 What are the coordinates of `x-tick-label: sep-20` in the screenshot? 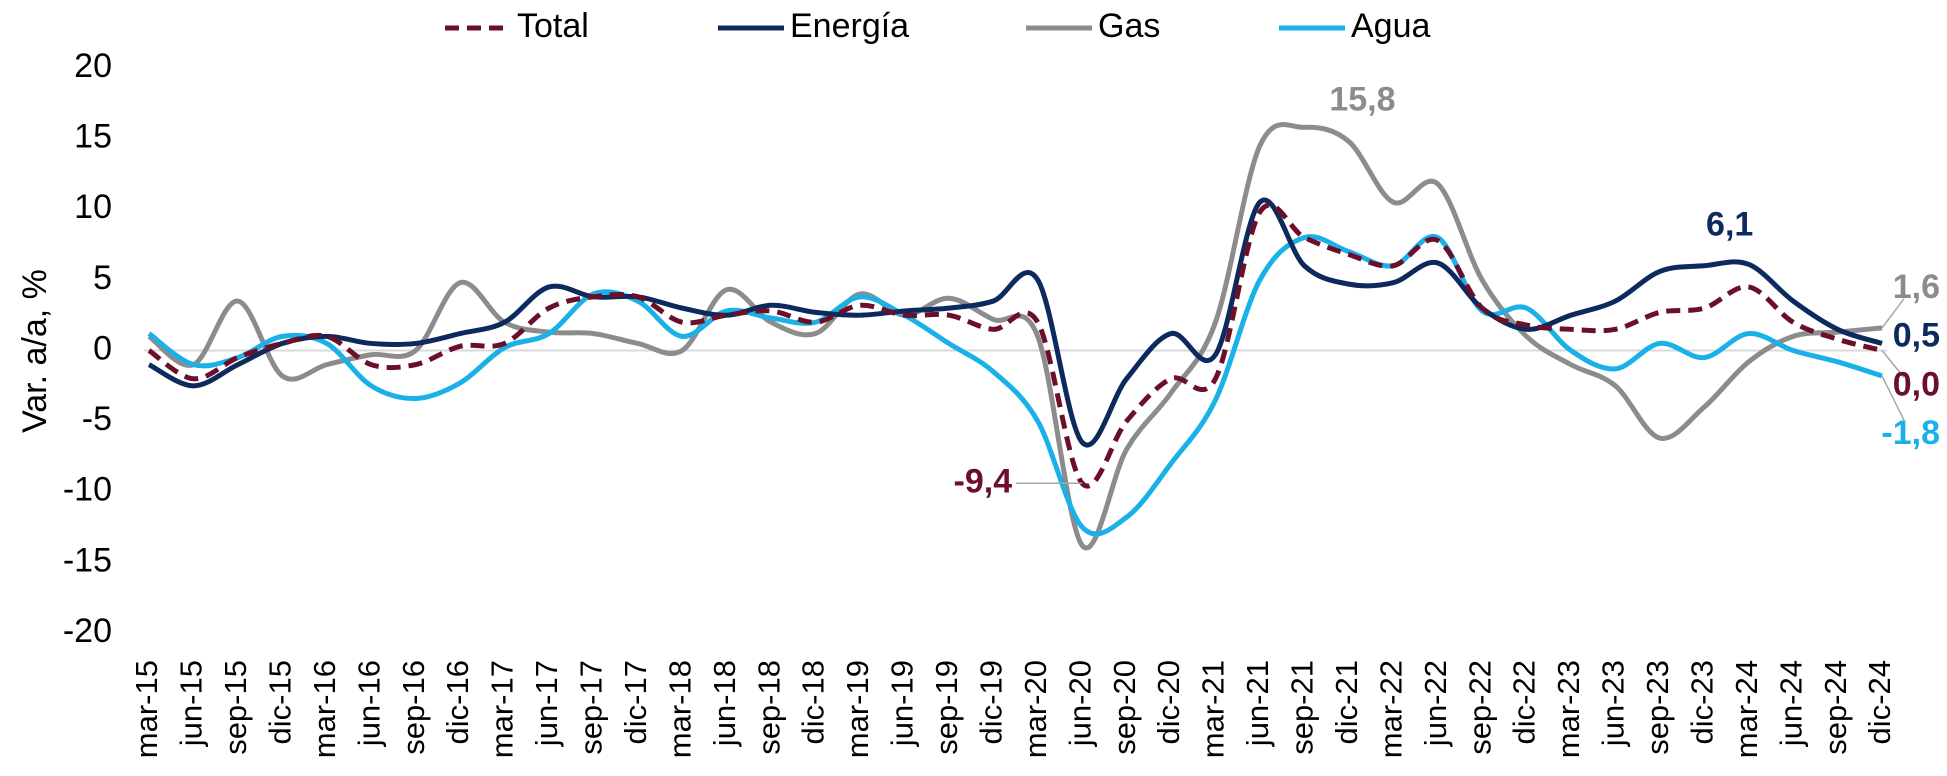 It's located at (1124, 707).